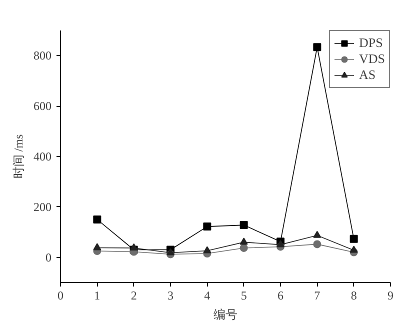 This screenshot has width=408, height=328. I want to click on y-tick-label: 800, so click(43, 55).